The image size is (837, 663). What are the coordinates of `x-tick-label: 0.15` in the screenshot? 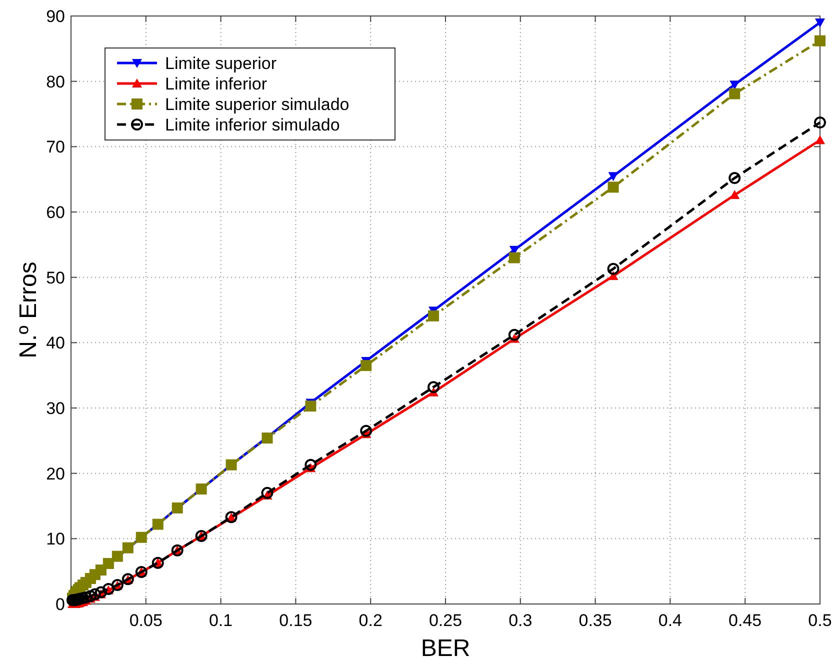 It's located at (295, 620).